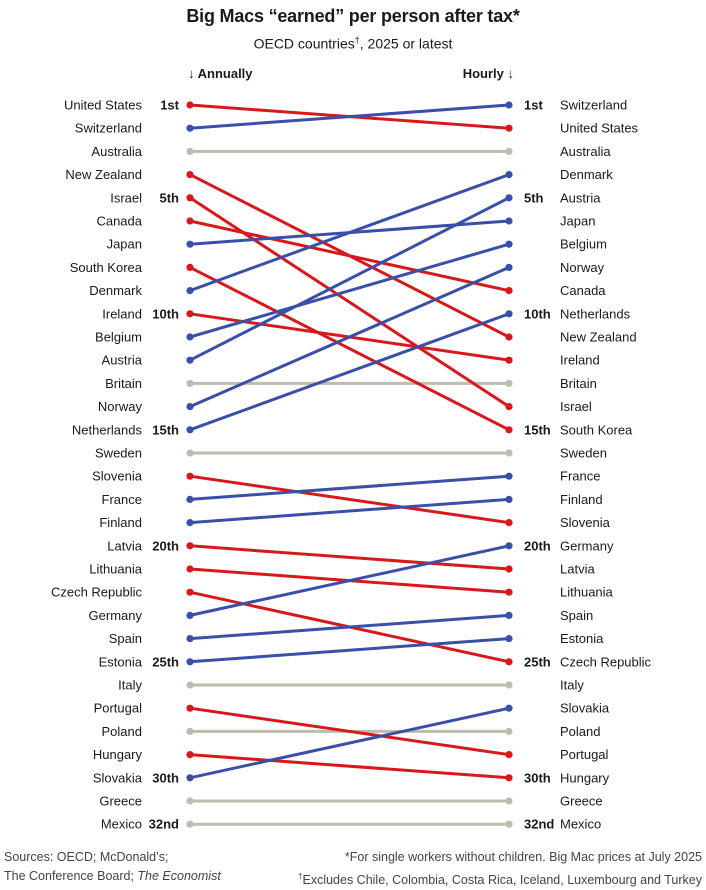 Image resolution: width=706 pixels, height=890 pixels. I want to click on rank-label-right-30th: 30th, so click(537, 777).